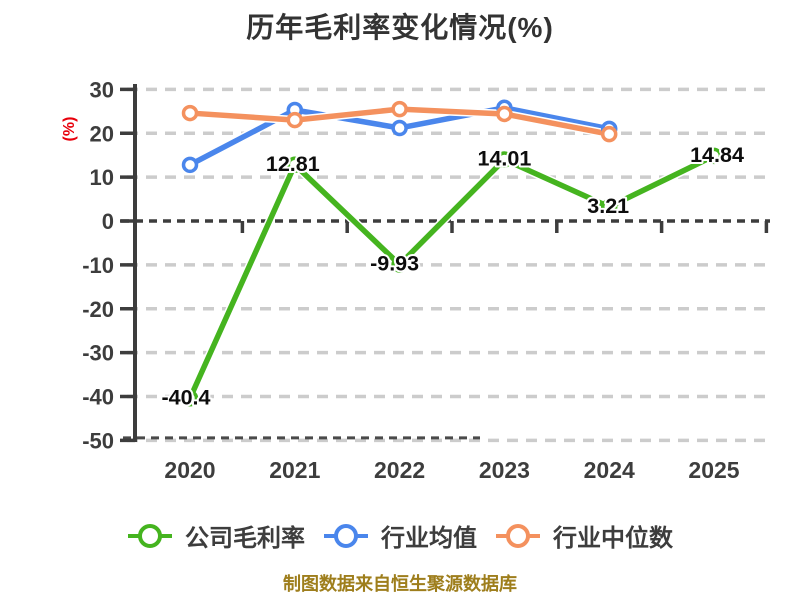 Image resolution: width=800 pixels, height=600 pixels. What do you see at coordinates (150, 535) in the screenshot?
I see `legend-marker-company-line-icon` at bounding box center [150, 535].